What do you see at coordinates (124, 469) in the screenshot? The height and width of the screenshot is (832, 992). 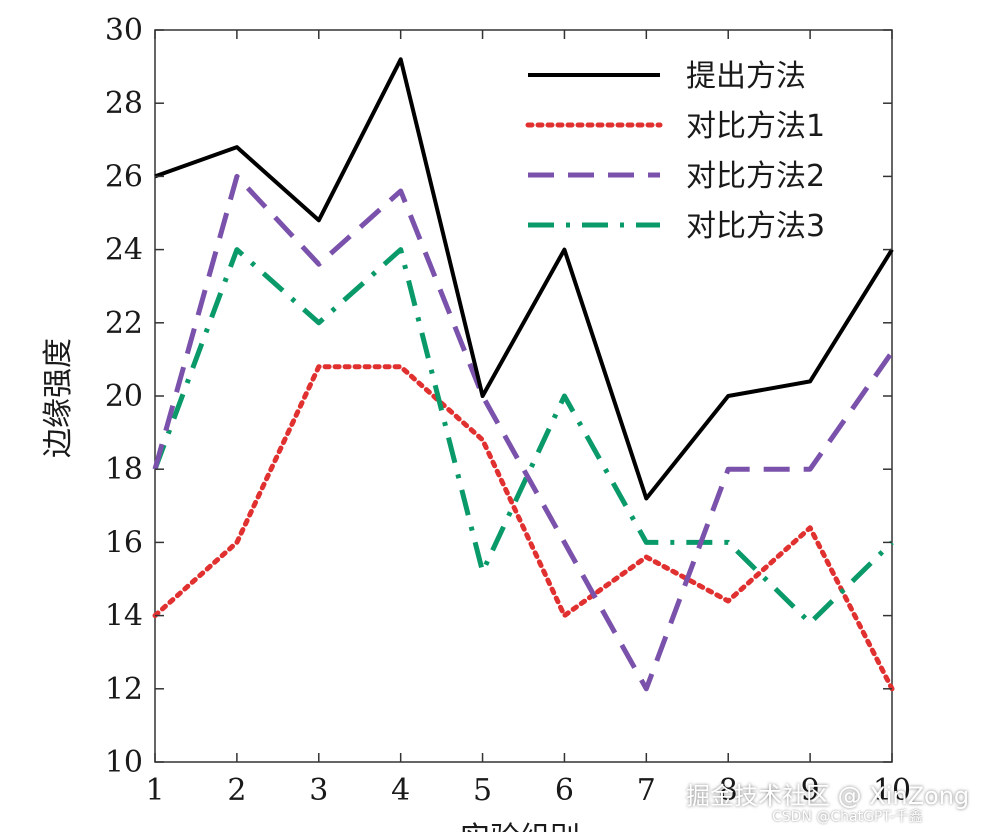 I see `y-tick-label: 18` at bounding box center [124, 469].